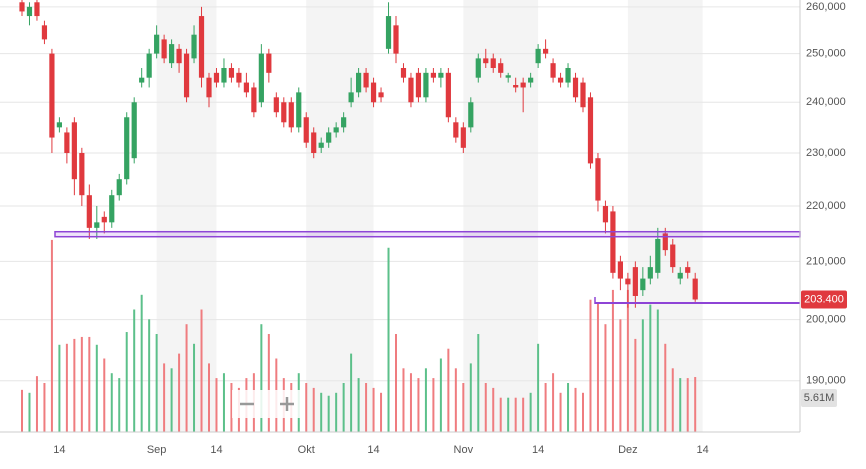 This screenshot has height=469, width=866. What do you see at coordinates (826, 7) in the screenshot?
I see `y-tick-label: 260,000` at bounding box center [826, 7].